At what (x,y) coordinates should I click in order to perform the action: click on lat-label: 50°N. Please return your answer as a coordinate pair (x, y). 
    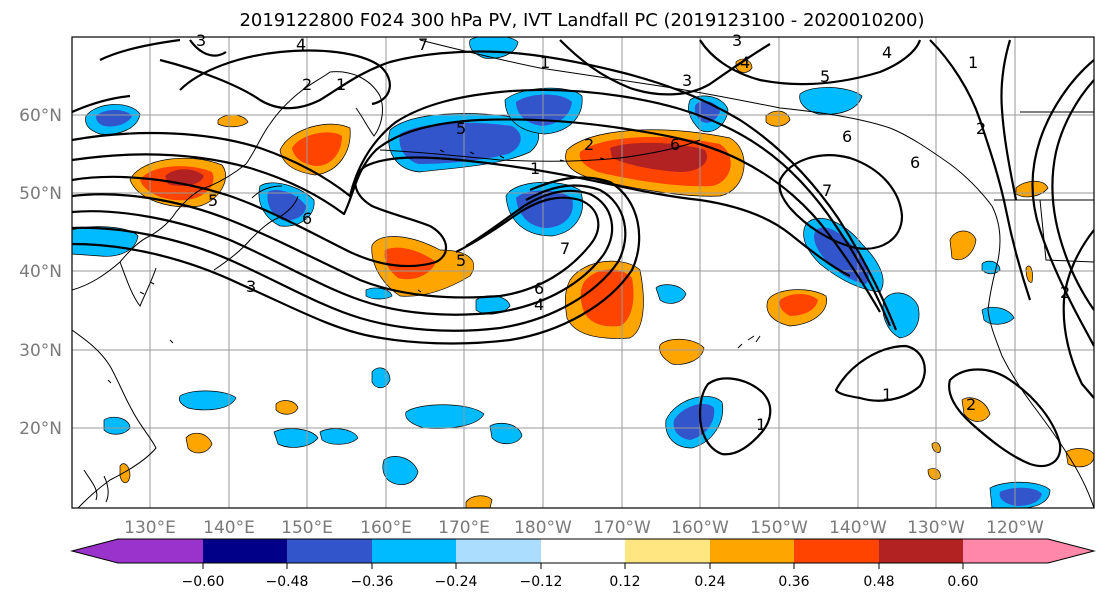
    Looking at the image, I should click on (40, 194).